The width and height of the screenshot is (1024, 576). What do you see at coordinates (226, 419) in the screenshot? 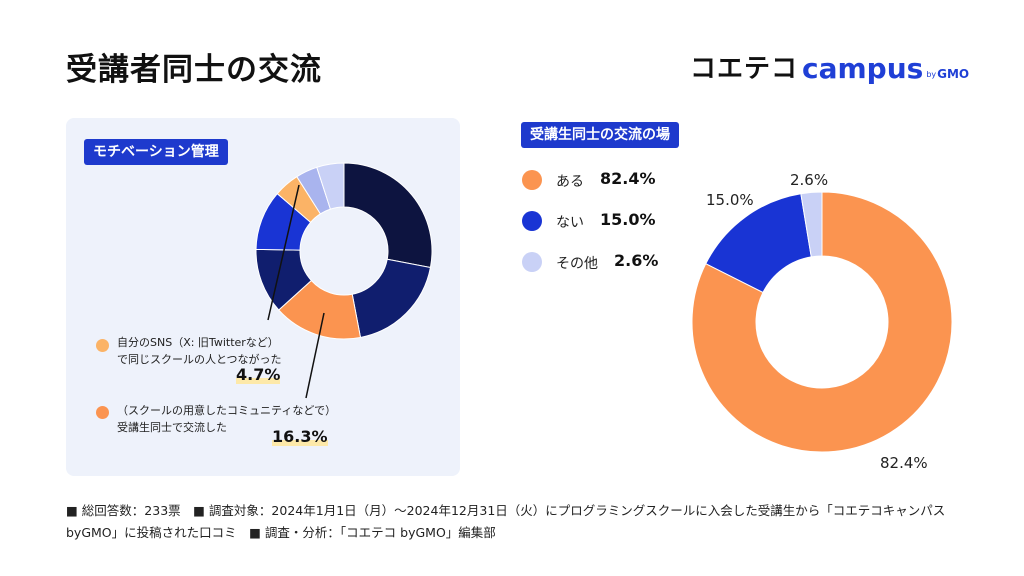
I see `annotation-text-community: （スクールの用意したコミュニティなどで） 受講生同士で交流した` at bounding box center [226, 419].